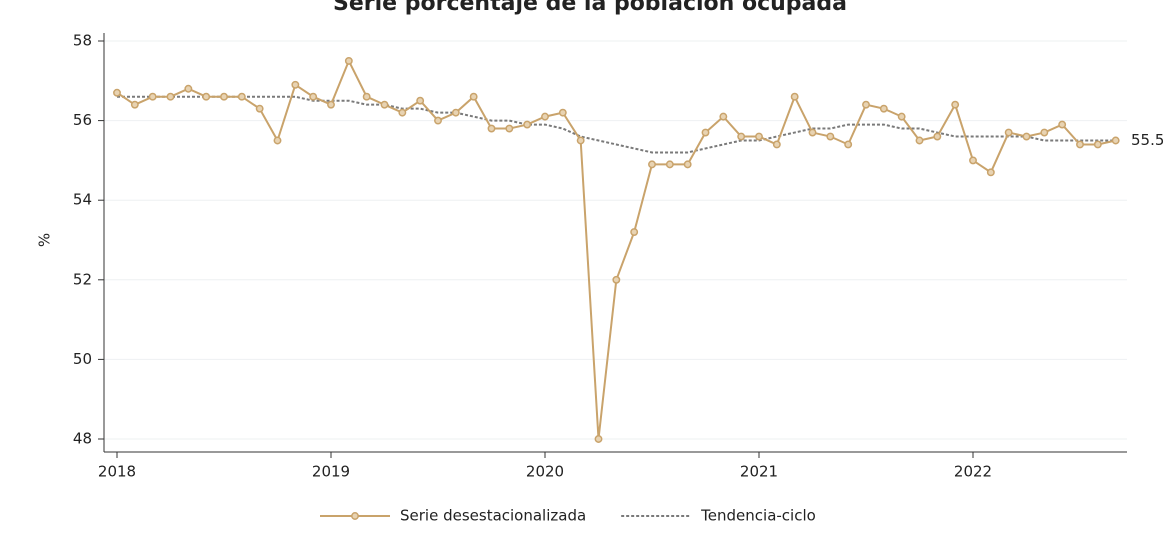 Image resolution: width=1163 pixels, height=553 pixels. Describe the element at coordinates (82, 41) in the screenshot. I see `y-tick-label: 58` at that location.